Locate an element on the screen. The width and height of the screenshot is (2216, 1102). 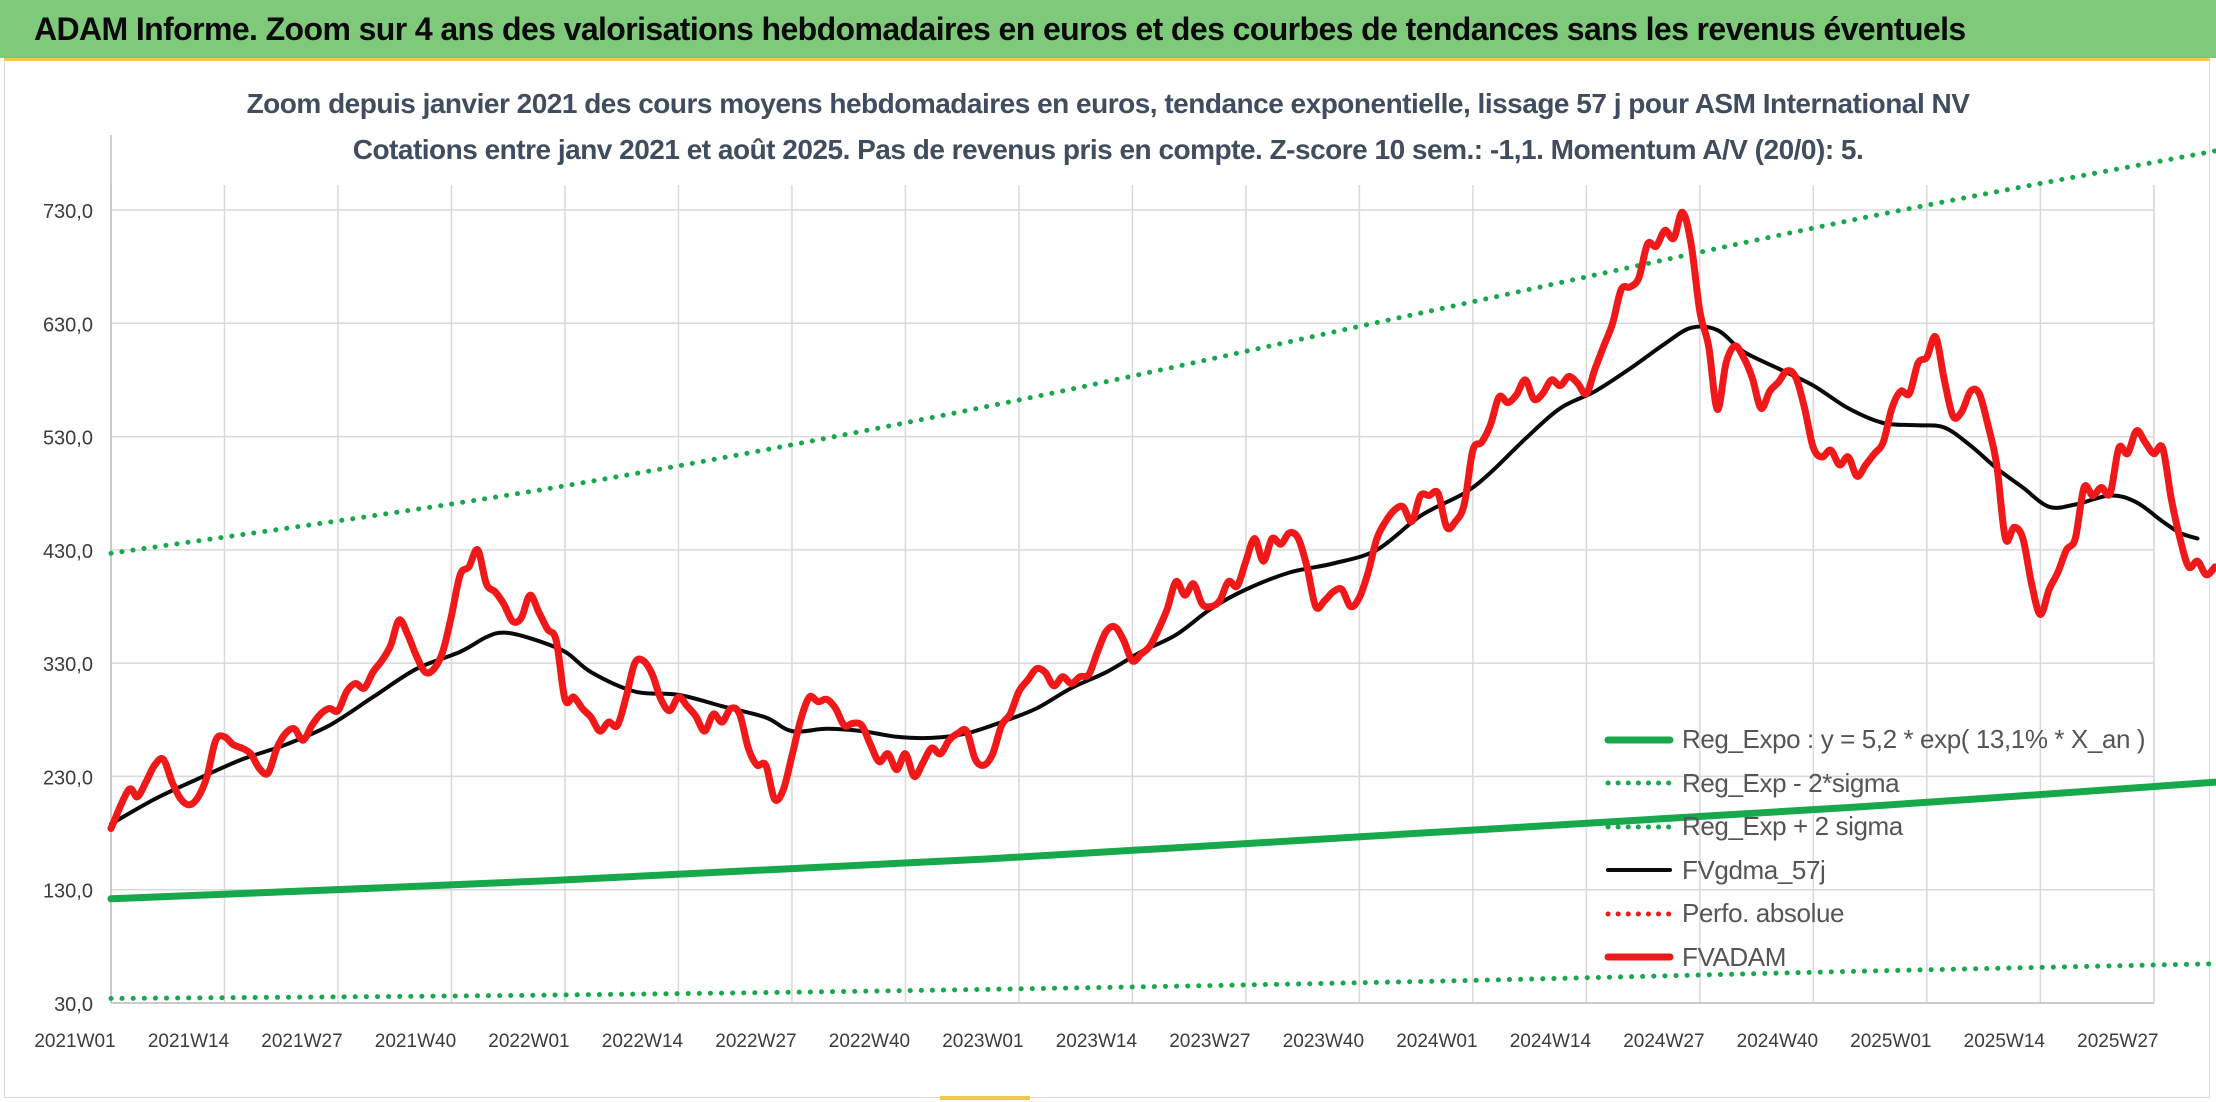
x-tick-label: 2025W01 is located at coordinates (1890, 1041).